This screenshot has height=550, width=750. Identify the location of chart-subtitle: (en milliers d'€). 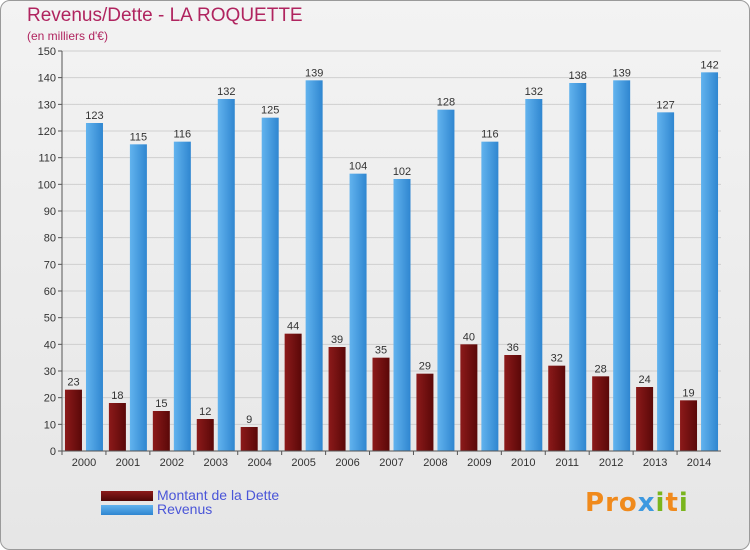
(67, 36).